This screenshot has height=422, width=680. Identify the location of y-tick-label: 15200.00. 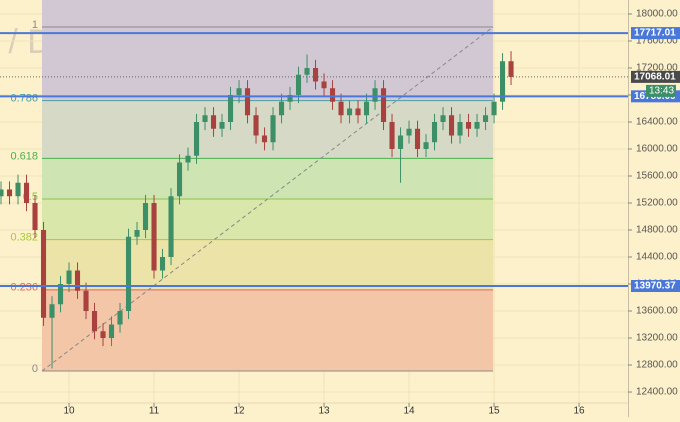
(657, 203).